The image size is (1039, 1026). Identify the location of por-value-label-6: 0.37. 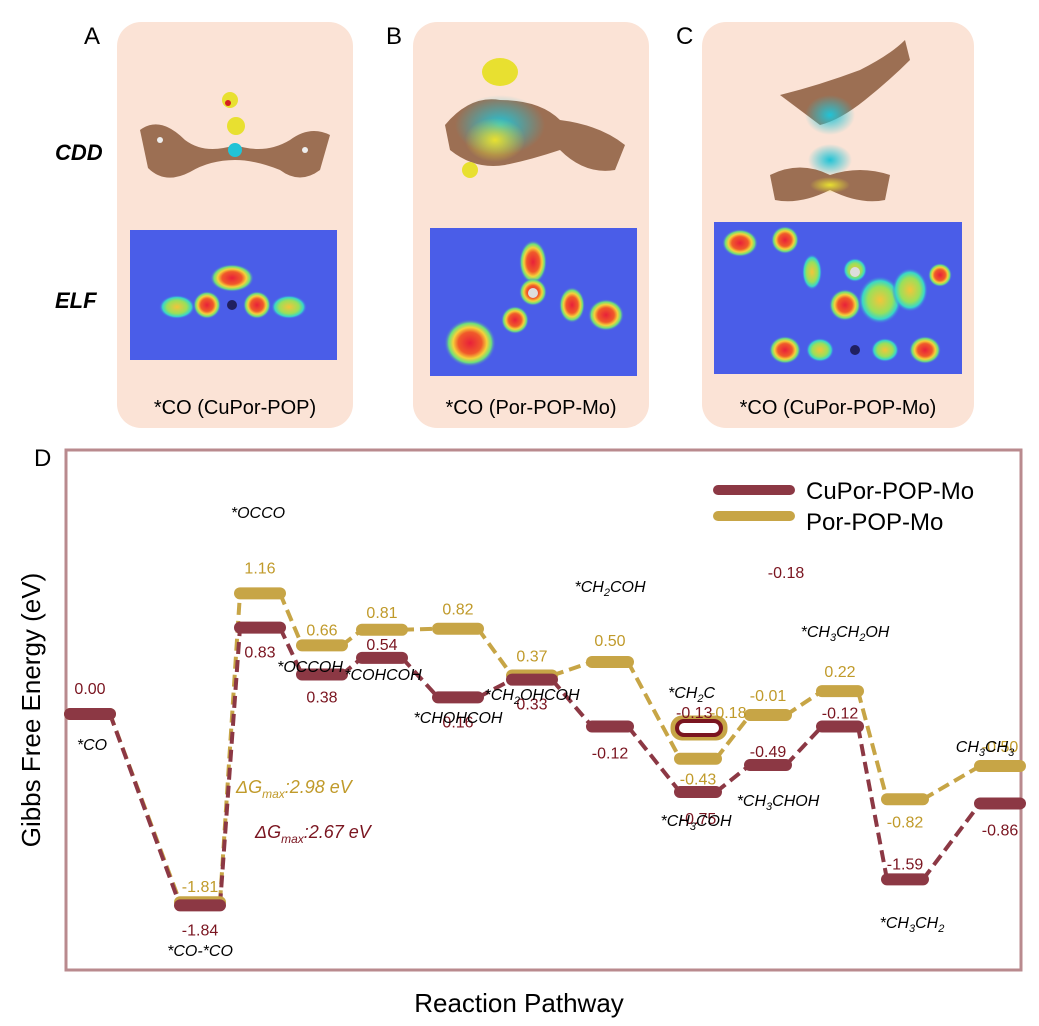
(531, 657).